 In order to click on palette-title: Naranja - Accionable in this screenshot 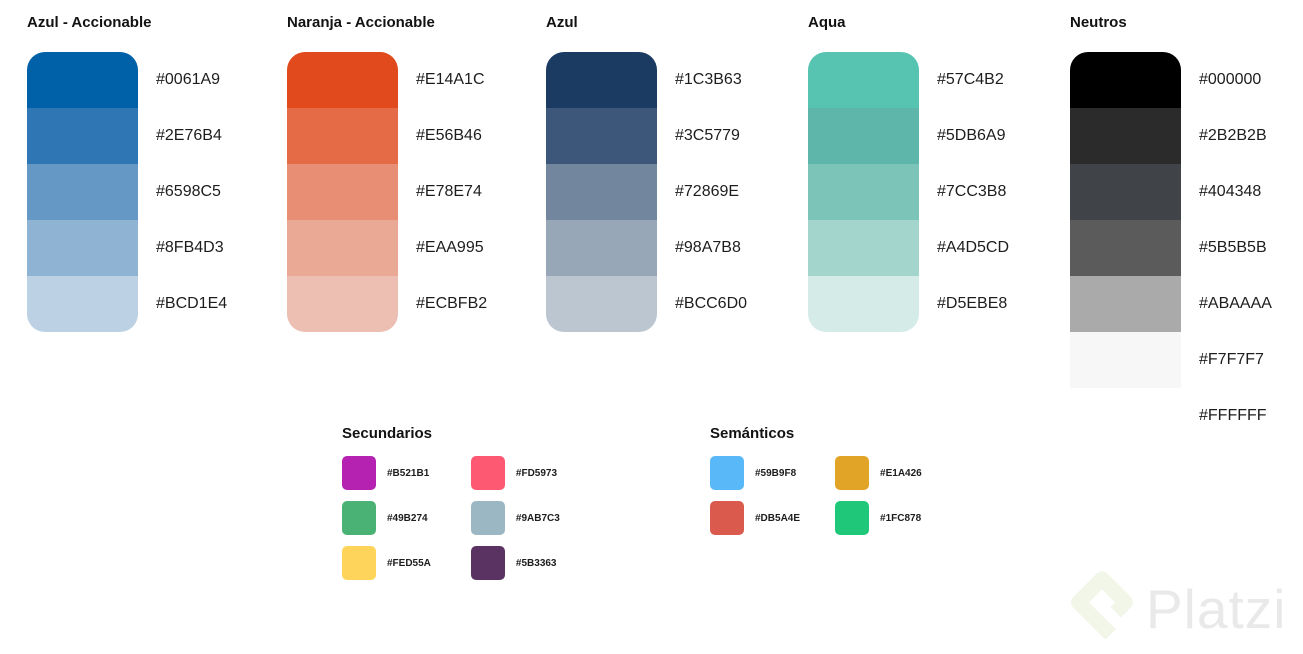, I will do `click(361, 22)`.